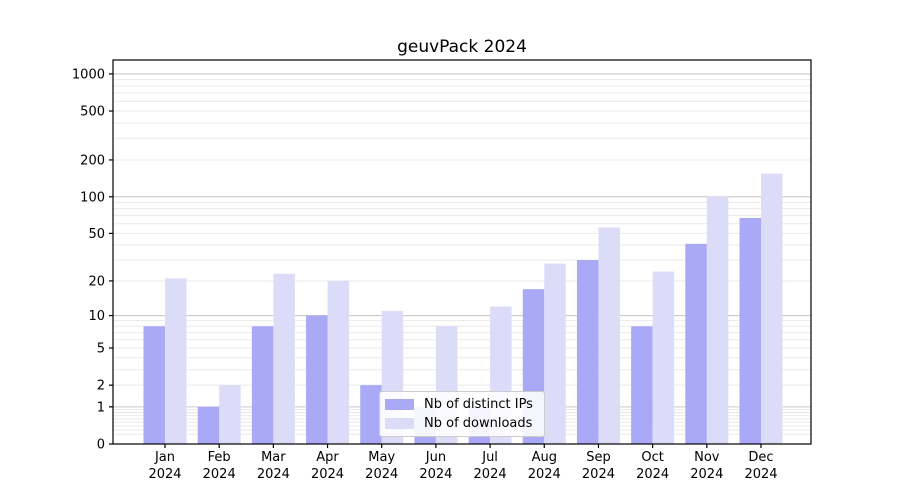 This screenshot has width=900, height=500. What do you see at coordinates (327, 457) in the screenshot?
I see `x-tick-label-month: Apr` at bounding box center [327, 457].